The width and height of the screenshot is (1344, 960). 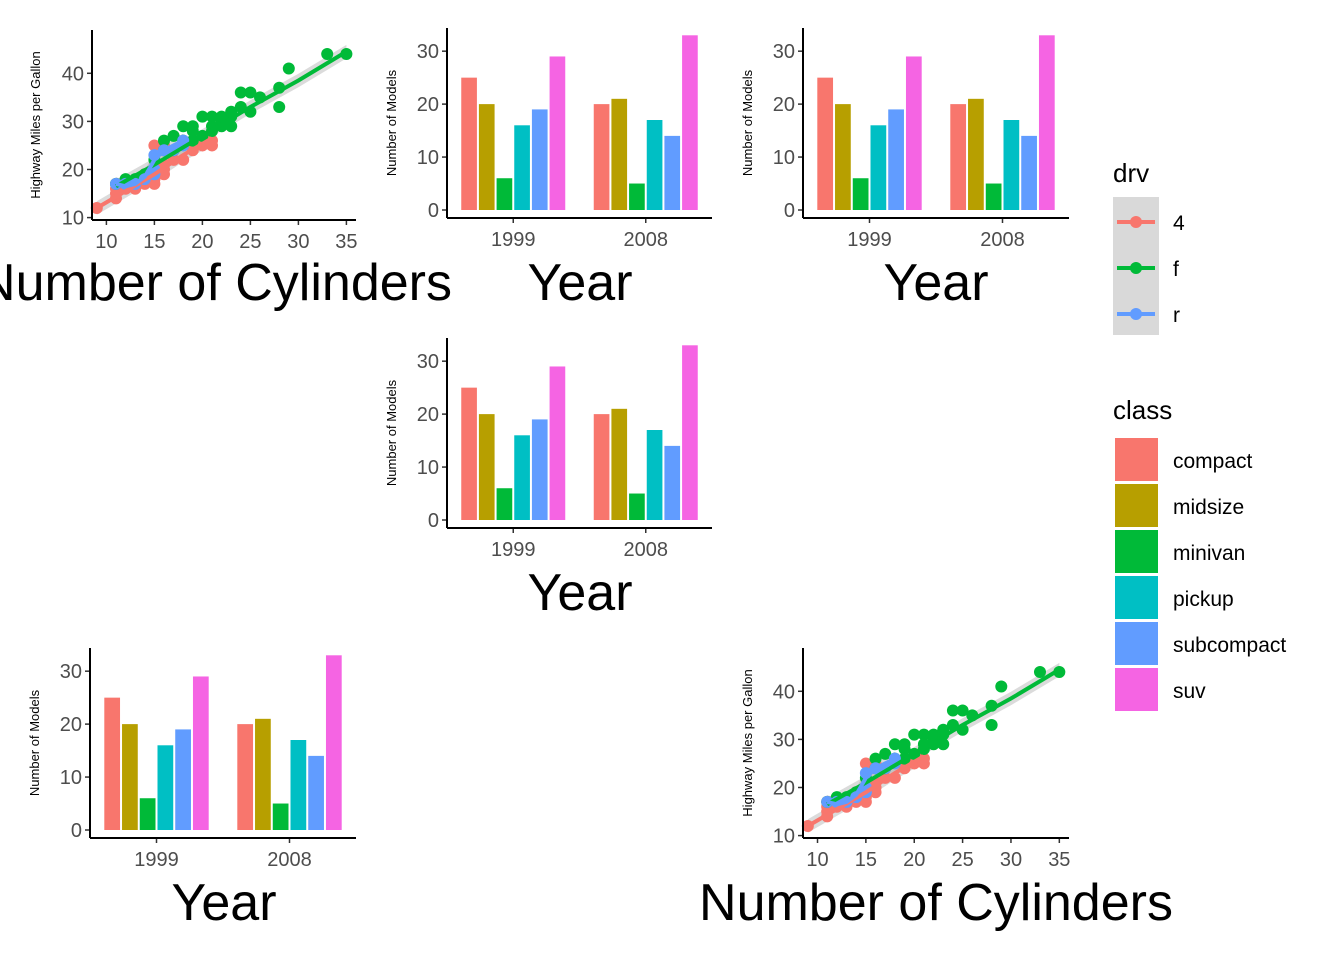 What do you see at coordinates (346, 242) in the screenshot?
I see `x-tick-label: 35` at bounding box center [346, 242].